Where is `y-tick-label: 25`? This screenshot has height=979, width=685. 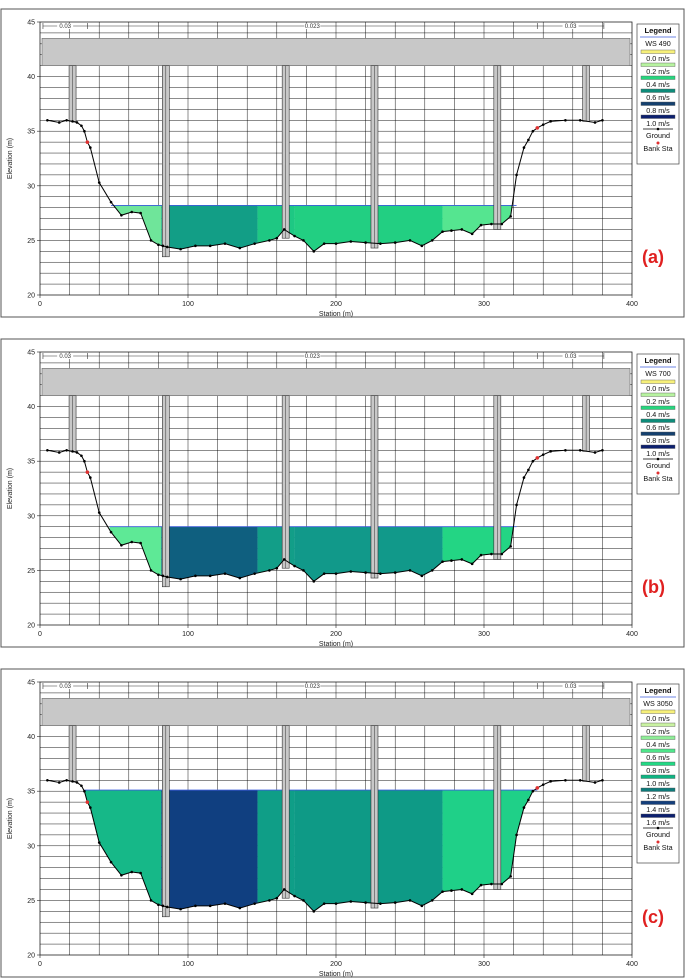
y-tick-label: 25 is located at coordinates (31, 571).